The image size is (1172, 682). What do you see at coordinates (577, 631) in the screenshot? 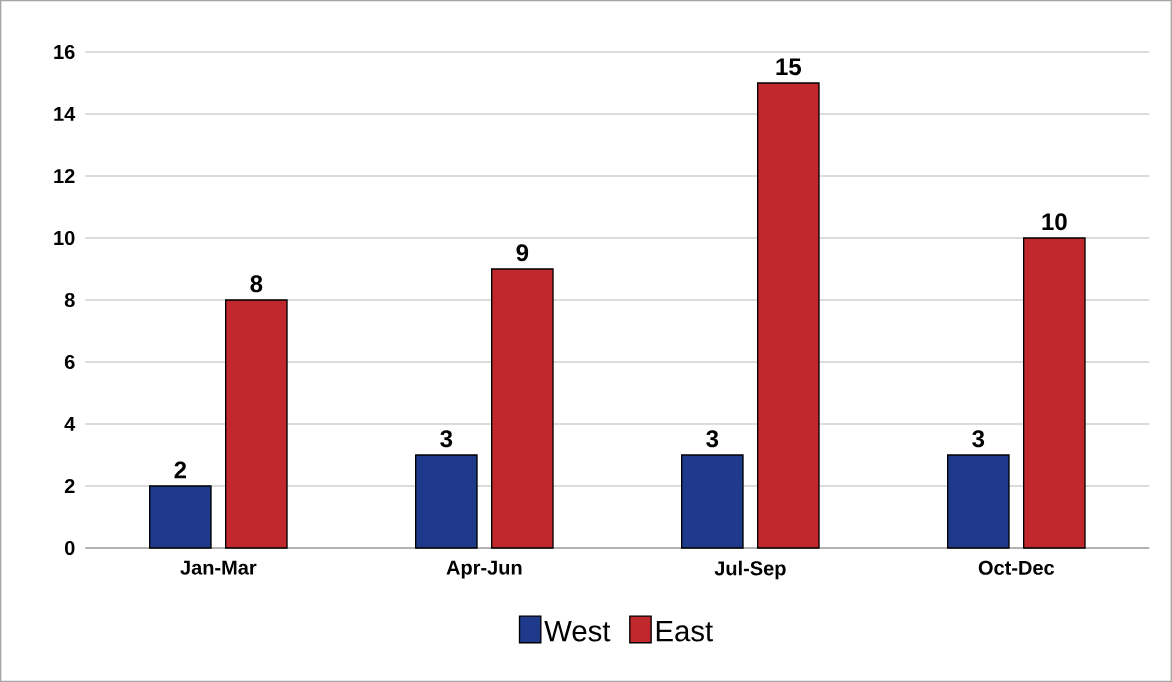
I see `legend-label: West` at bounding box center [577, 631].